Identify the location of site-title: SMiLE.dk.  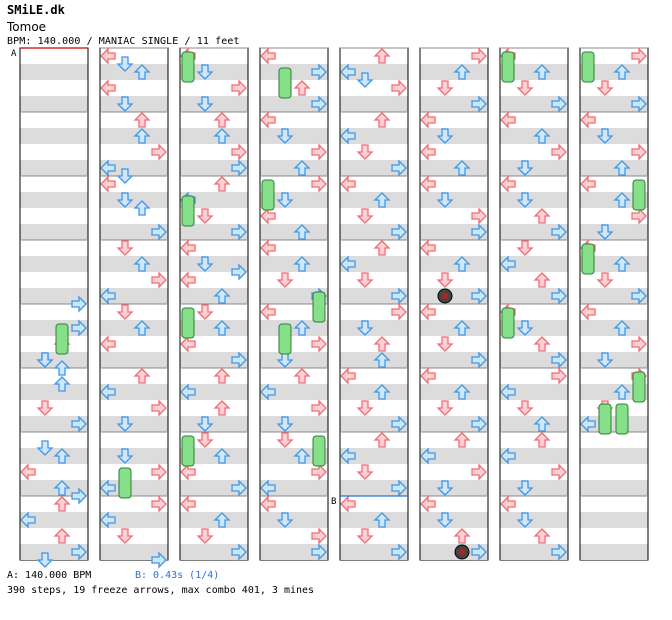
(36, 10).